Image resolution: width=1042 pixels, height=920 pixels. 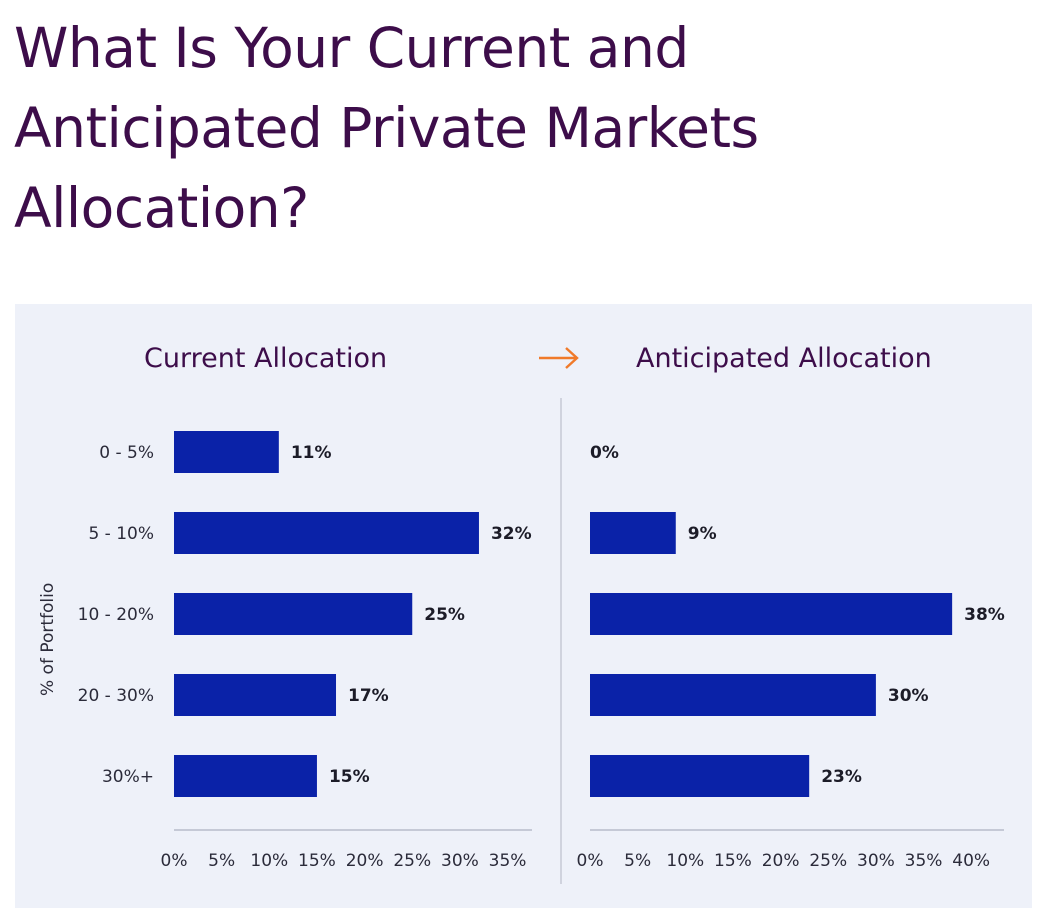 What do you see at coordinates (349, 777) in the screenshot?
I see `value-label: 15%` at bounding box center [349, 777].